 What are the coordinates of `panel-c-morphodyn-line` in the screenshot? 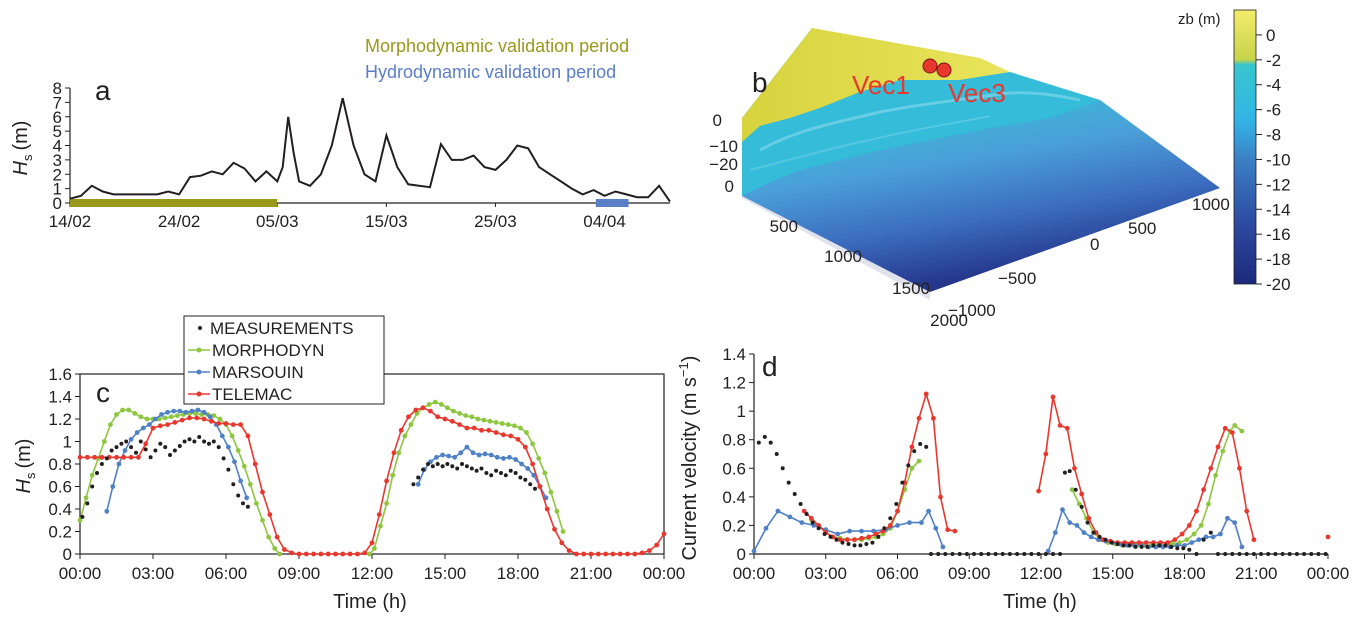 It's located at (466, 478).